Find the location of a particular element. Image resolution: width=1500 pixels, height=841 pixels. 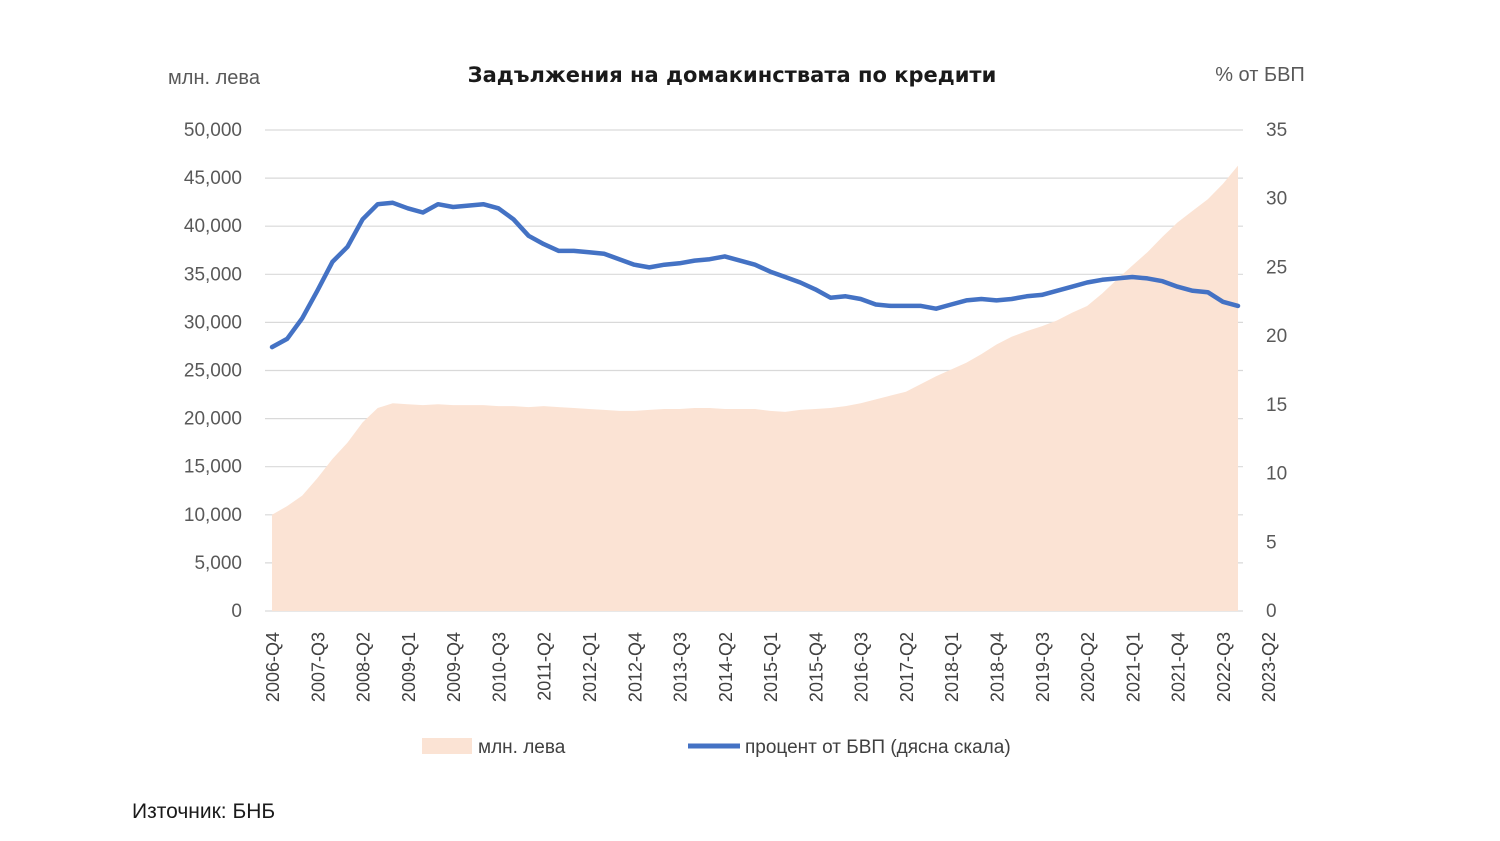

y-right-tick-label: 15 is located at coordinates (1276, 405).